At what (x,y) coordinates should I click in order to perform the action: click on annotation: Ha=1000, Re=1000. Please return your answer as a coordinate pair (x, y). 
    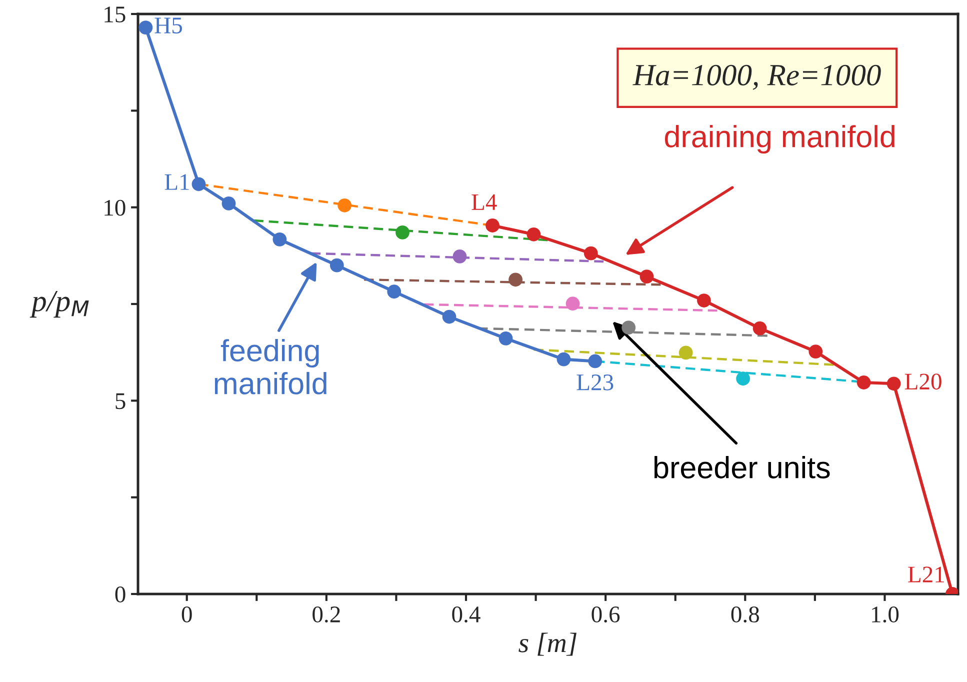
    Looking at the image, I should click on (756, 77).